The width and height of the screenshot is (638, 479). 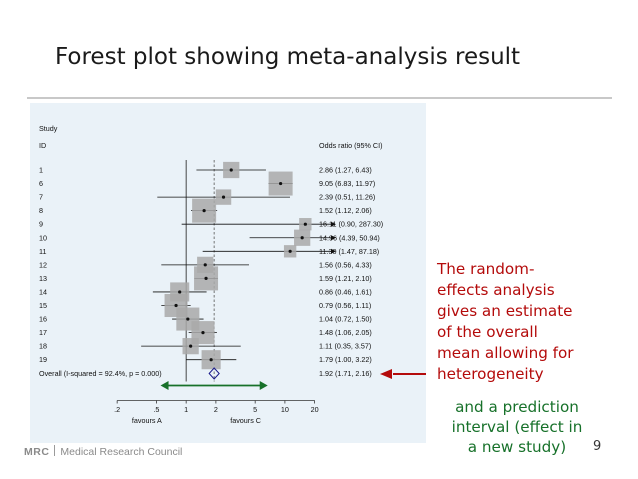 I want to click on study-estimate-label: 1.56 (0.56, 4.33), so click(x=345, y=264).